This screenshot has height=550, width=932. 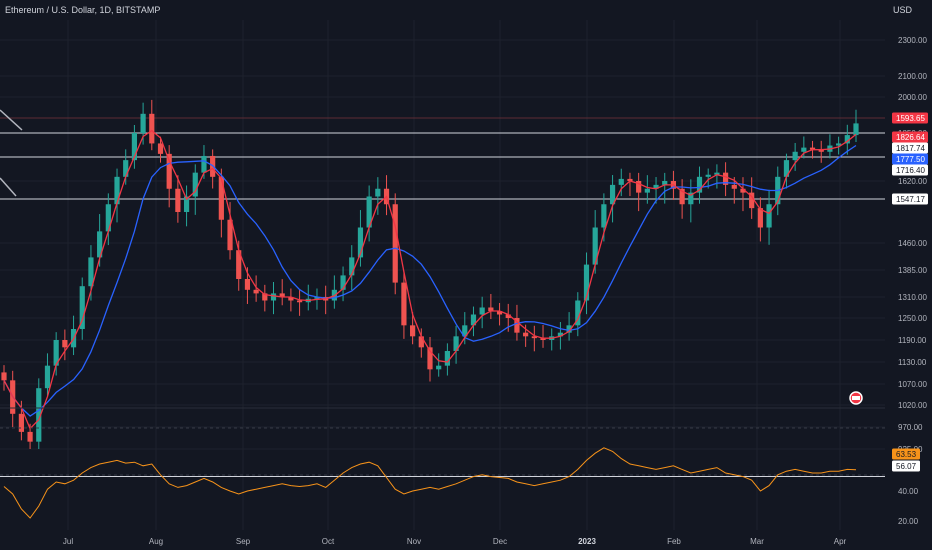 I want to click on price-axis-label: 1250.00, so click(x=912, y=318).